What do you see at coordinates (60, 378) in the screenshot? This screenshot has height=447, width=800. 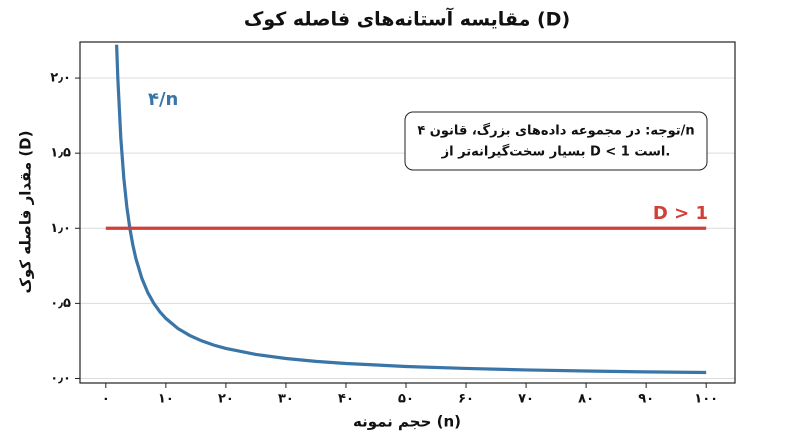 I see `y-tick-label: ۰٫۰` at bounding box center [60, 378].